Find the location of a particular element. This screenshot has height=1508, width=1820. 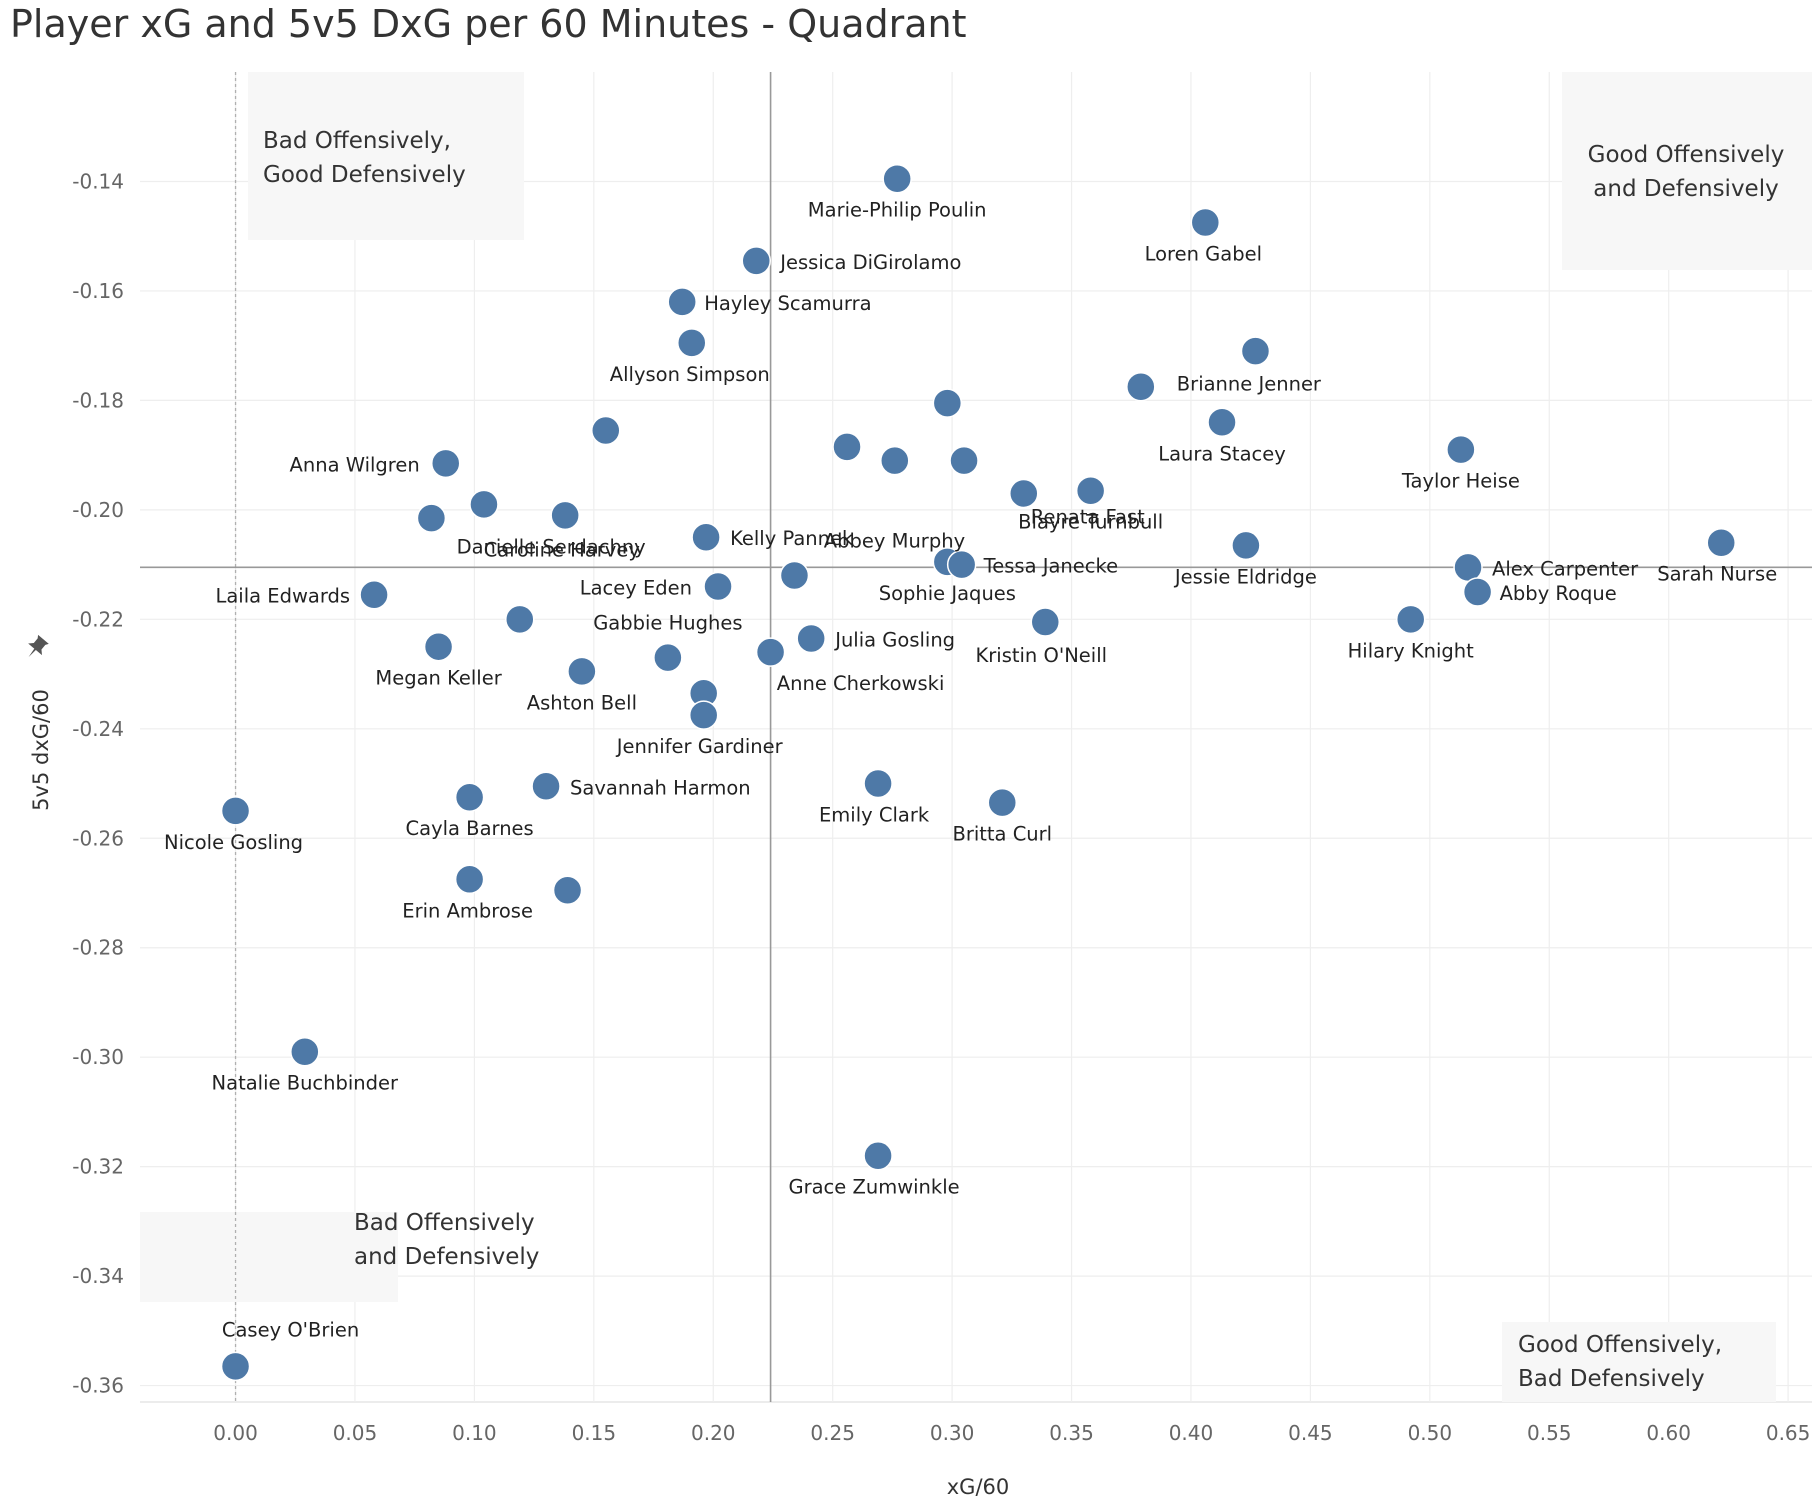

quadrant-box-top-right is located at coordinates (1687, 171).